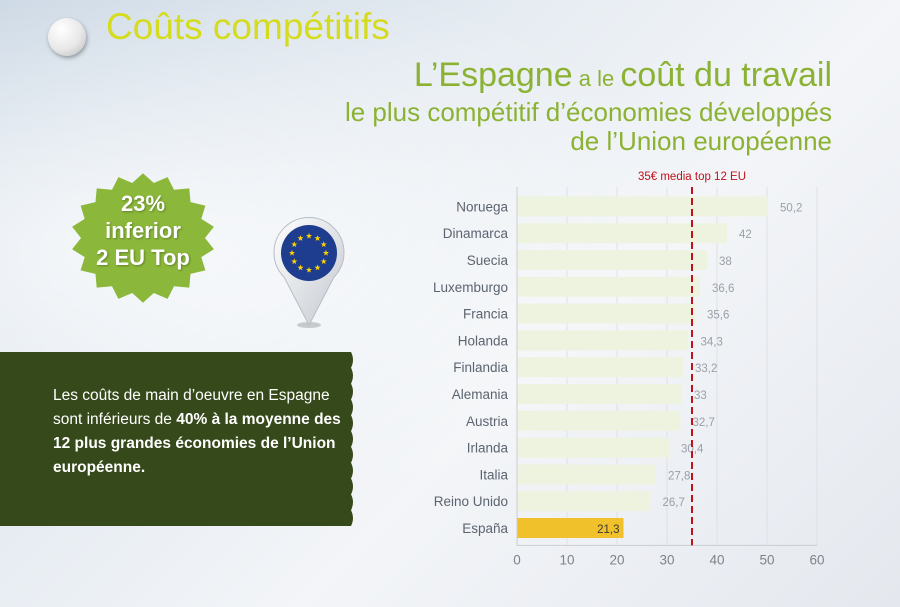 The image size is (900, 607). What do you see at coordinates (725, 262) in the screenshot?
I see `value-label: 38` at bounding box center [725, 262].